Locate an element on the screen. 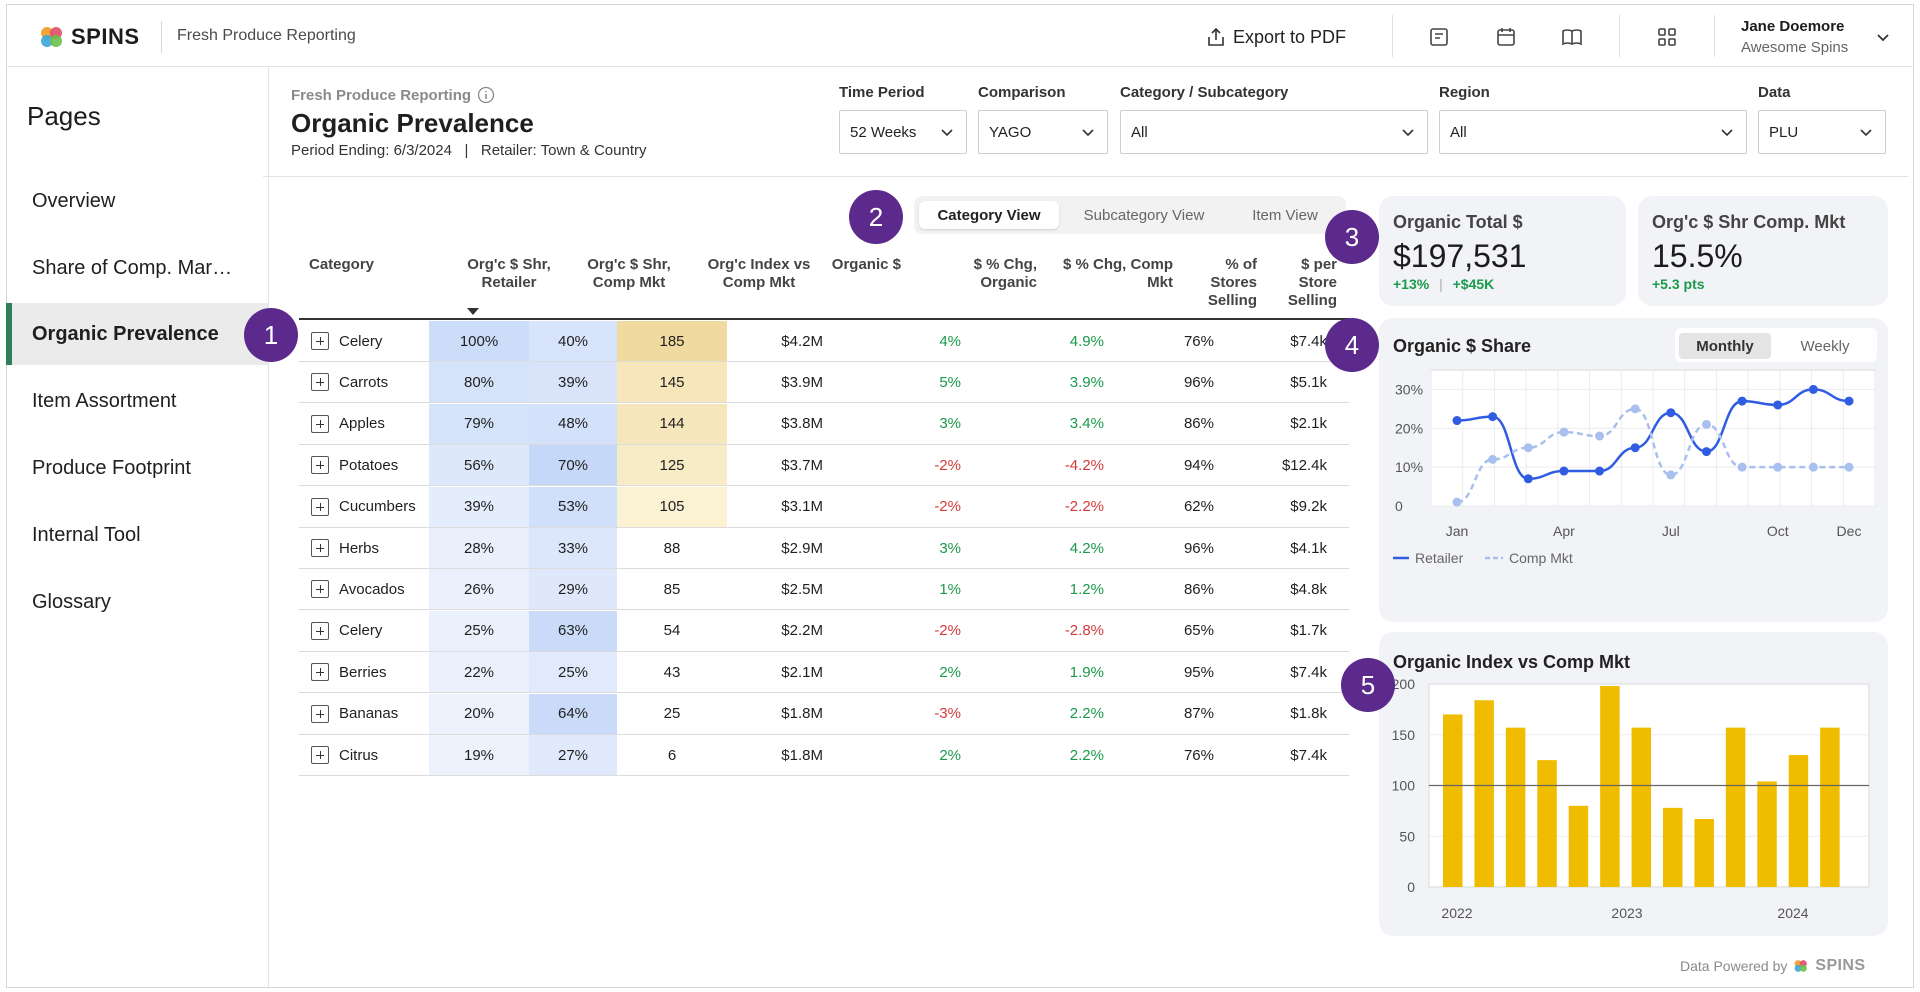 This screenshot has width=1920, height=992. y-tick-label: 200 is located at coordinates (1404, 684).